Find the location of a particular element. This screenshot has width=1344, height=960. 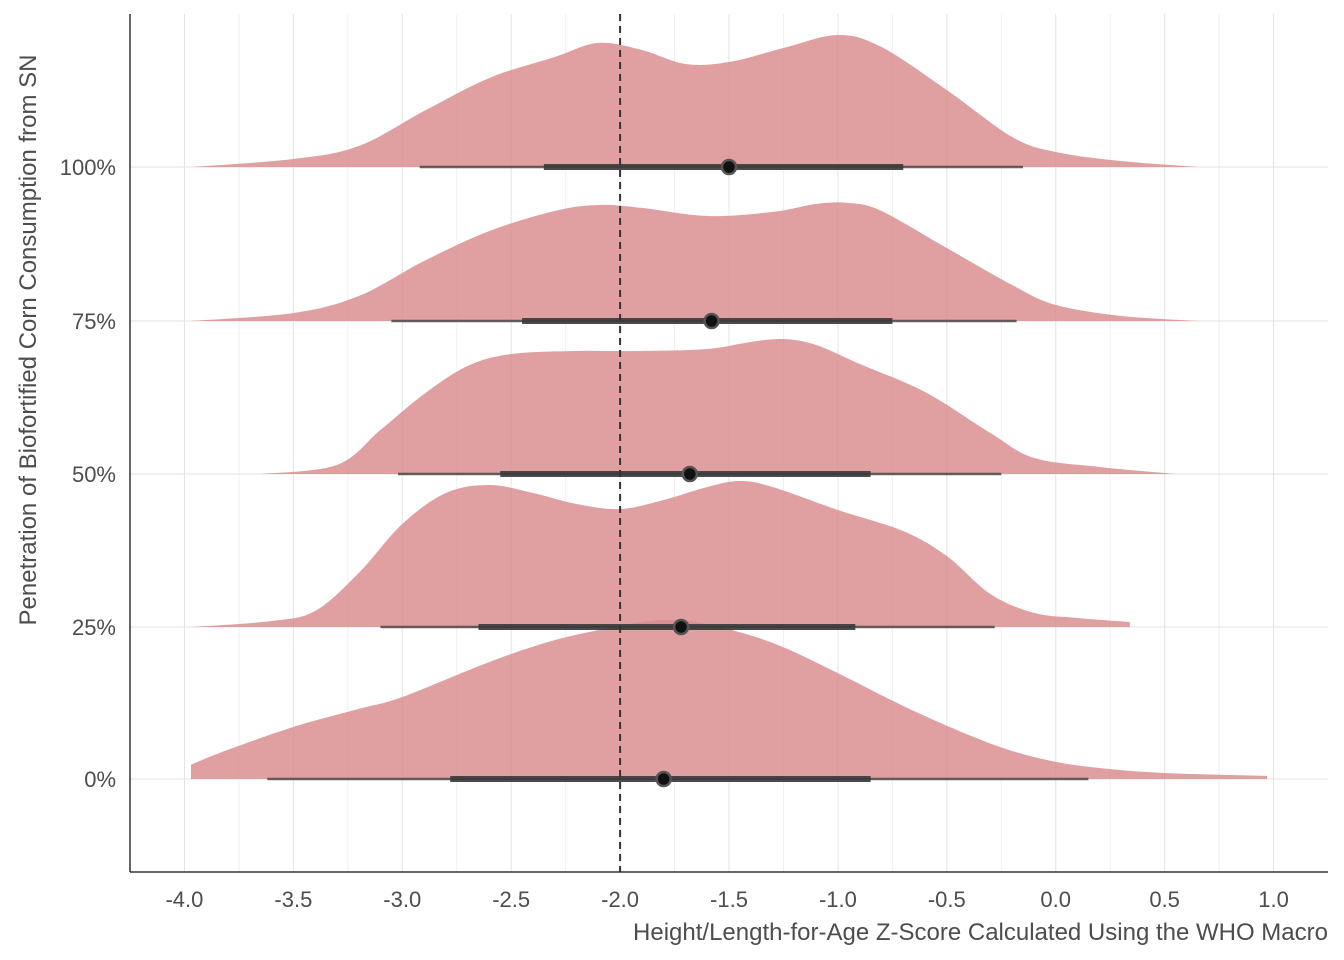

density-ridge-25% is located at coordinates (660, 554).